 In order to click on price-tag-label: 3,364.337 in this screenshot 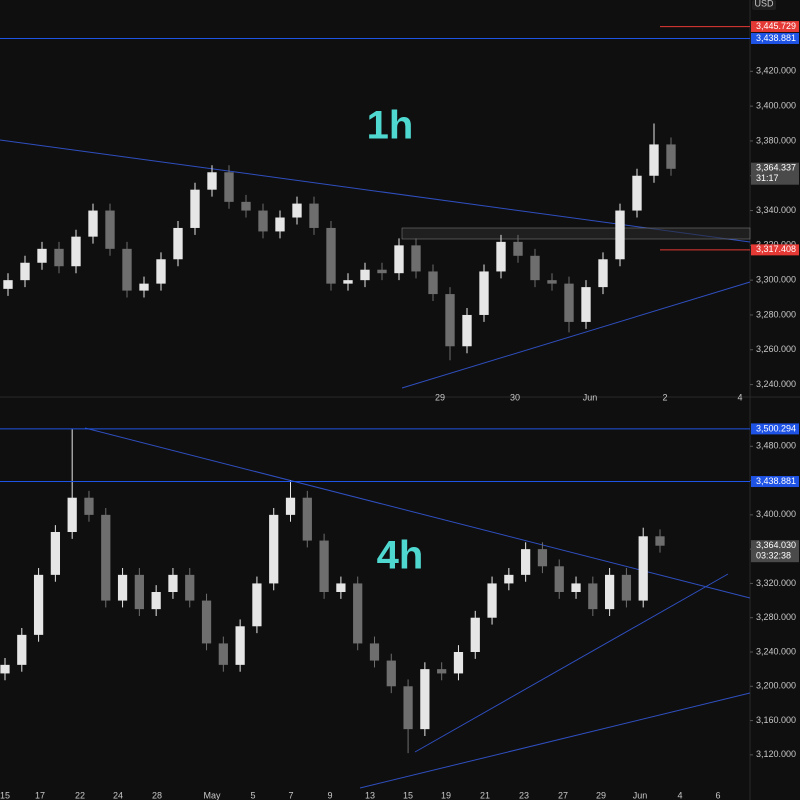, I will do `click(776, 168)`.